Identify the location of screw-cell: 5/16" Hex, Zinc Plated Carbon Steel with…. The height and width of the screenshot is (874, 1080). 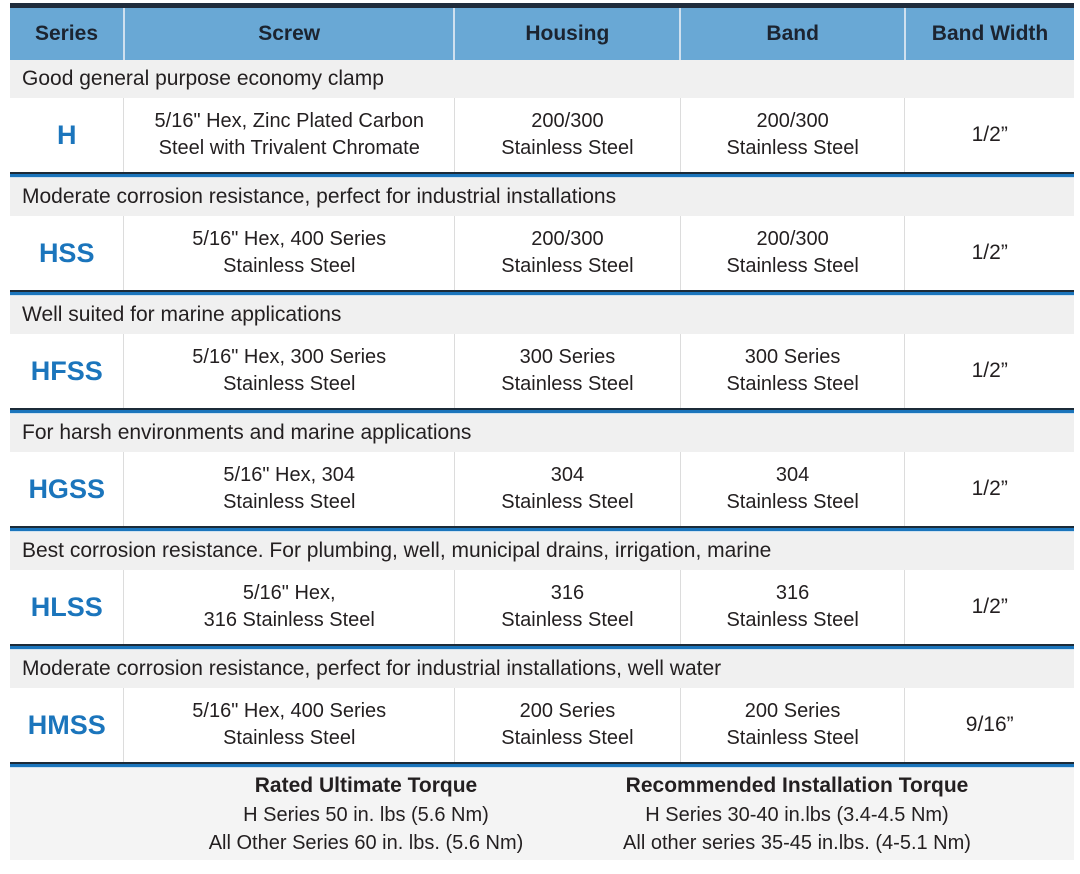
(290, 135).